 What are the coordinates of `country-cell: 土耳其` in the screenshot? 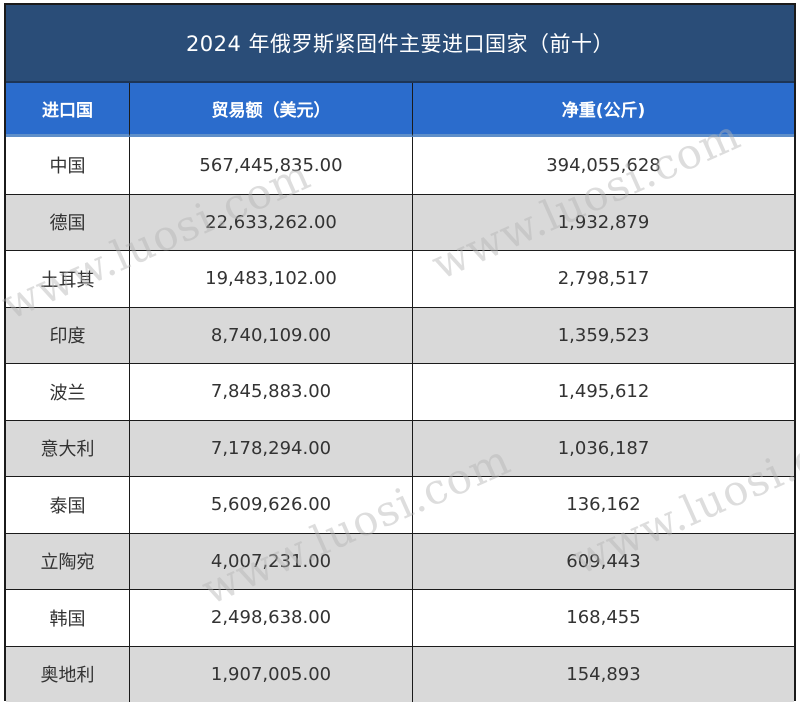 It's located at (67, 278).